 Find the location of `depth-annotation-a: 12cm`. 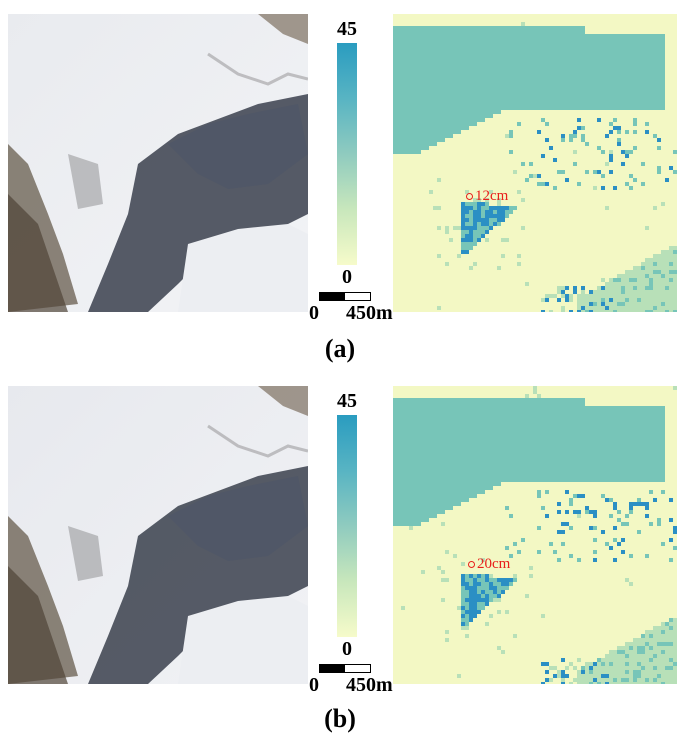

depth-annotation-a: 12cm is located at coordinates (487, 196).